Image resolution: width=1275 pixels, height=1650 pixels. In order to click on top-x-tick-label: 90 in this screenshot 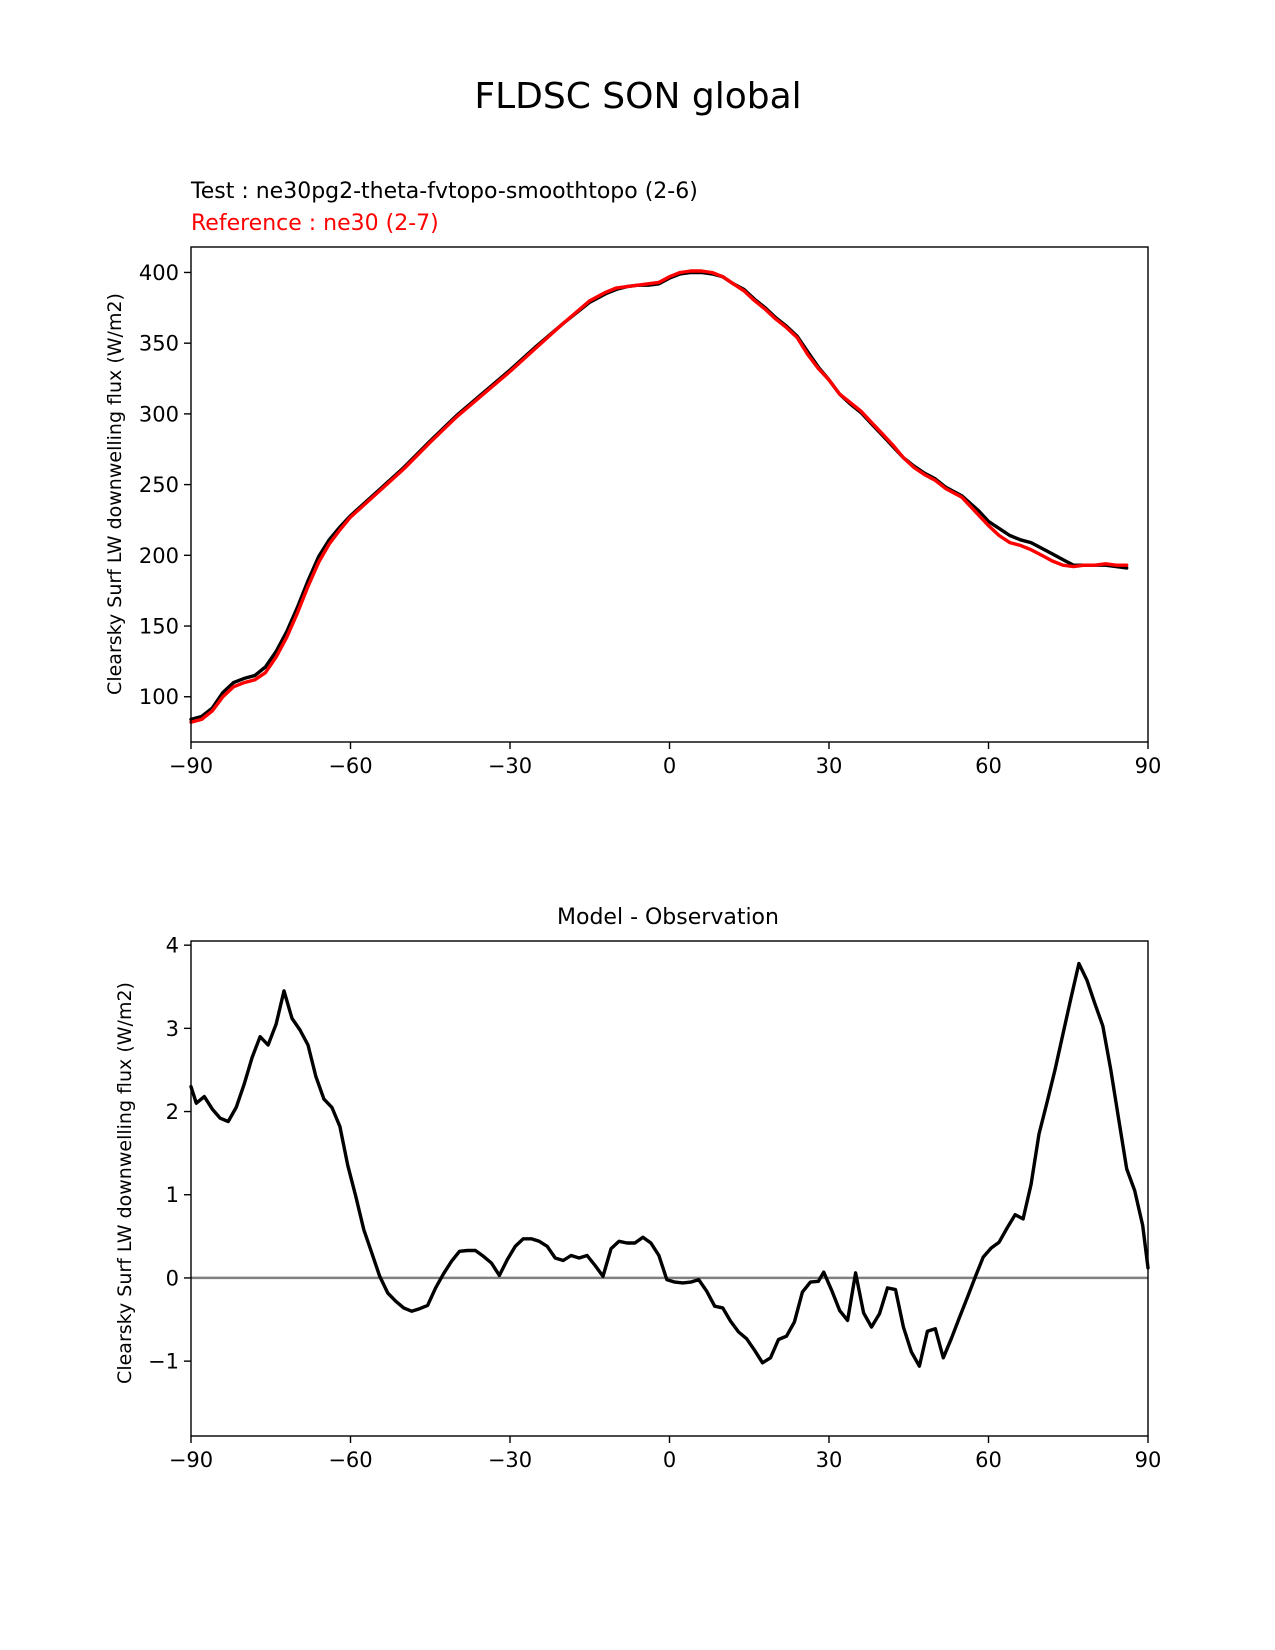, I will do `click(1148, 766)`.